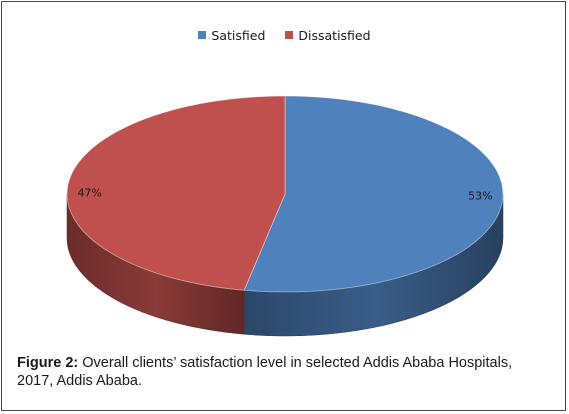  Describe the element at coordinates (480, 195) in the screenshot. I see `data-label-satisfied: 53%` at that location.